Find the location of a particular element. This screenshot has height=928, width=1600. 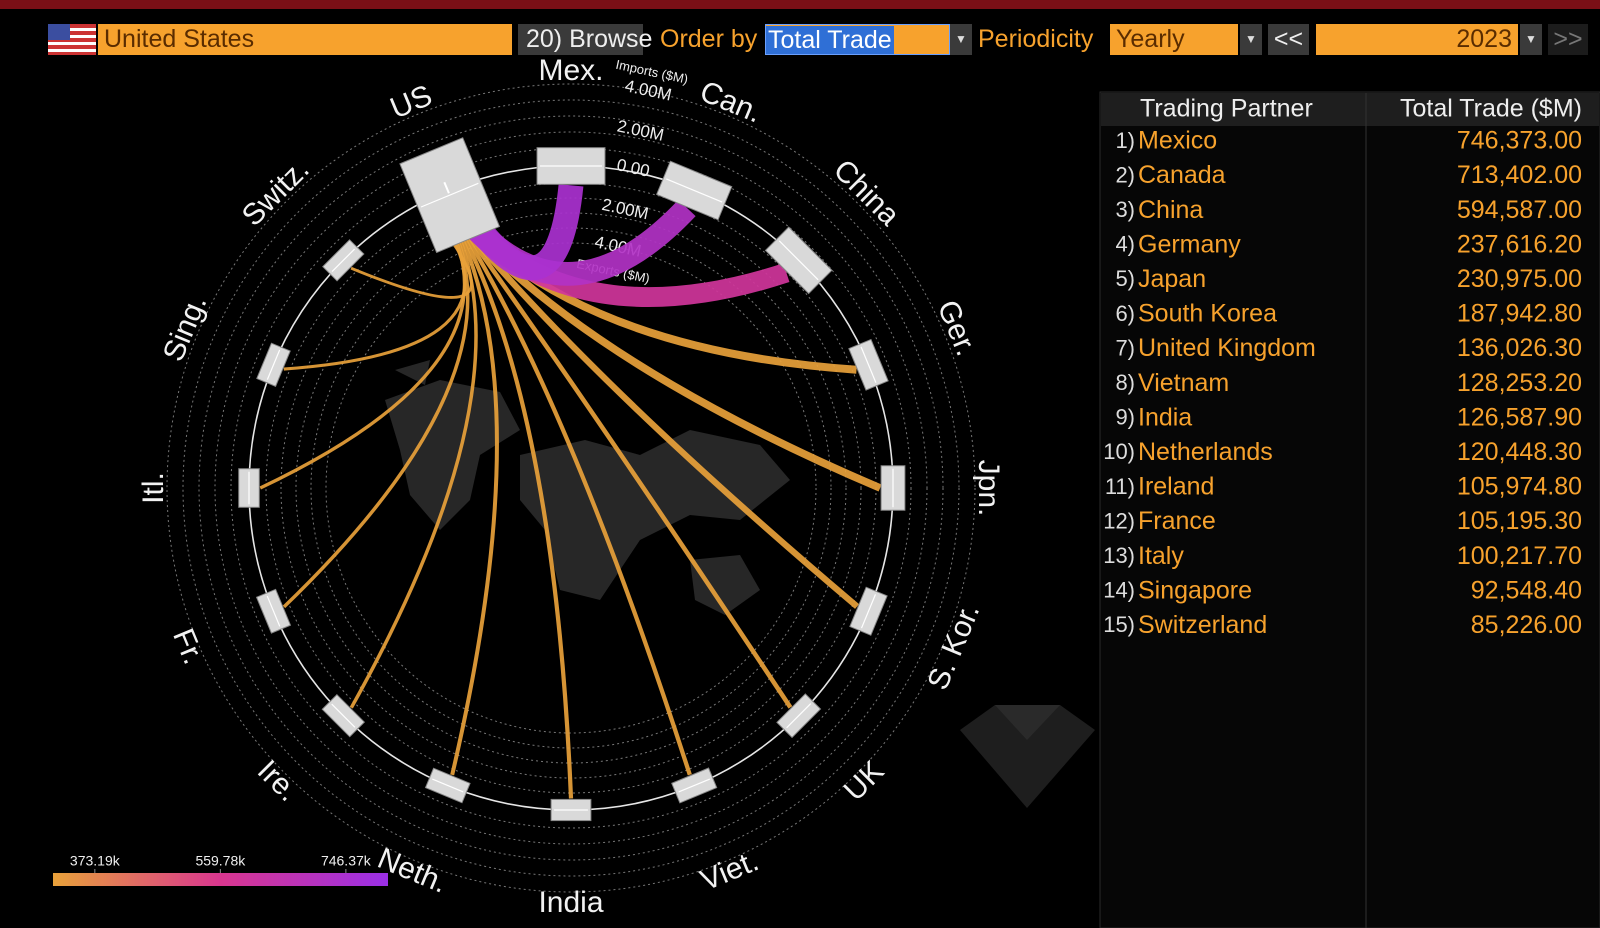

row-rank: 2) is located at coordinates (1125, 174).